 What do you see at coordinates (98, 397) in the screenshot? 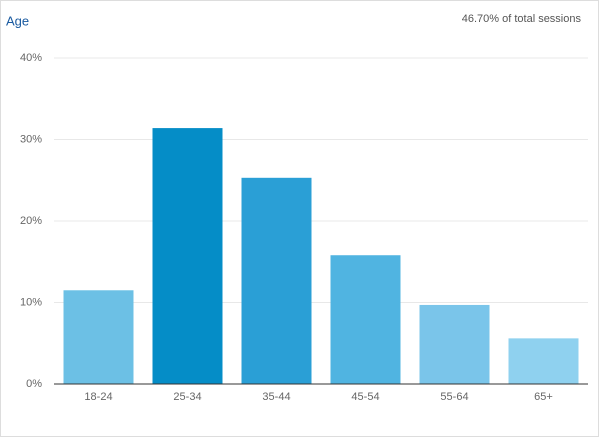
I see `x-tick-label: 18-24` at bounding box center [98, 397].